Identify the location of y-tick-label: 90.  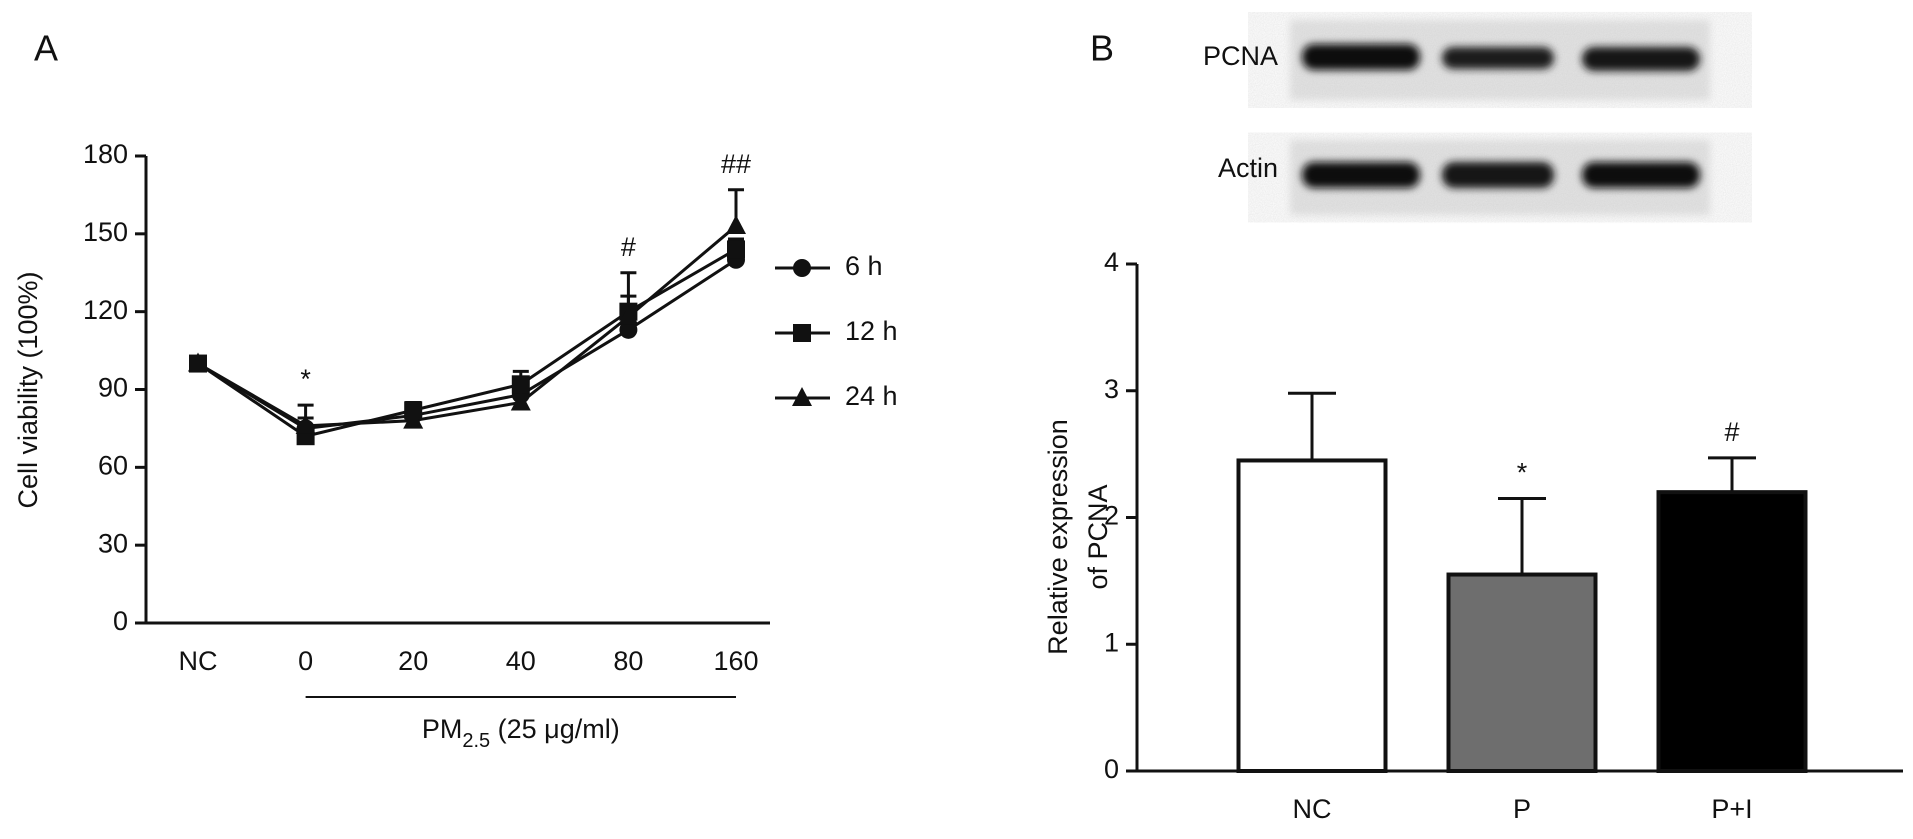
(113, 388).